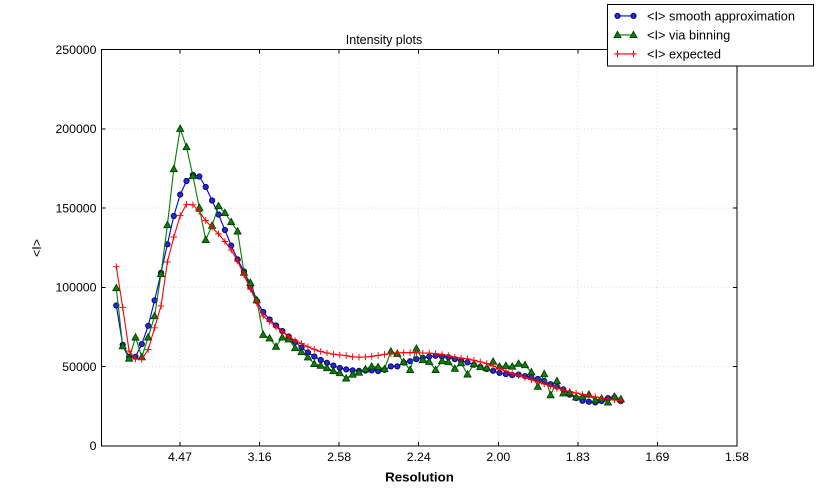  Describe the element at coordinates (498, 457) in the screenshot. I see `svg-text: 2.00` at that location.